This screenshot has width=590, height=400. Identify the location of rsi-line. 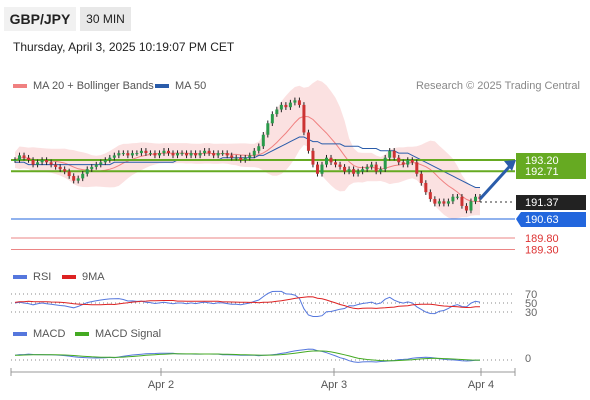
(247, 303).